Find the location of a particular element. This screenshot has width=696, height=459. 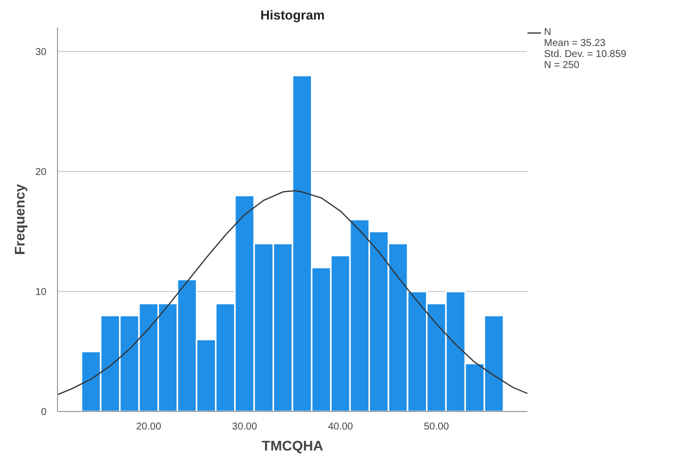

x-tick-label: 40.00 is located at coordinates (341, 427).